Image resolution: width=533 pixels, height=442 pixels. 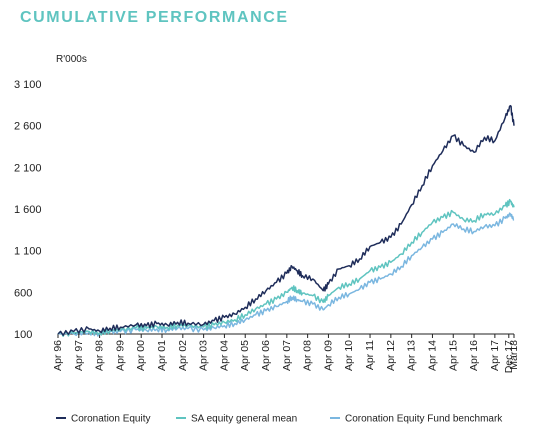 What do you see at coordinates (23, 293) in the screenshot?
I see `y-tick-label: 600` at bounding box center [23, 293].